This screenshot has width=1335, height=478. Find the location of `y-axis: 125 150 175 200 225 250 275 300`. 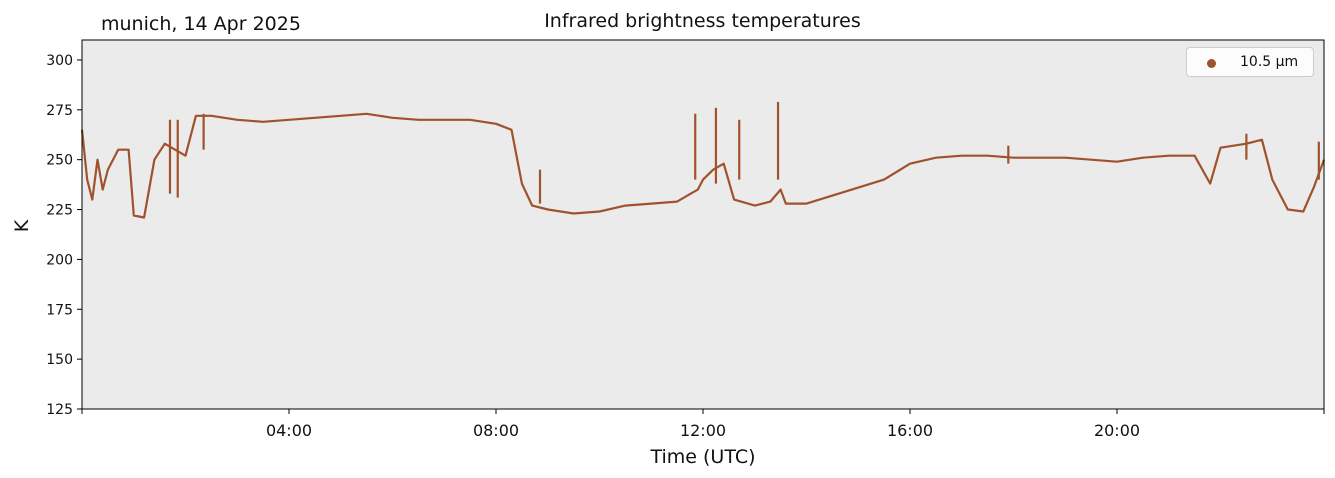

y-axis: 125 150 175 200 225 250 275 300 is located at coordinates (64, 235).